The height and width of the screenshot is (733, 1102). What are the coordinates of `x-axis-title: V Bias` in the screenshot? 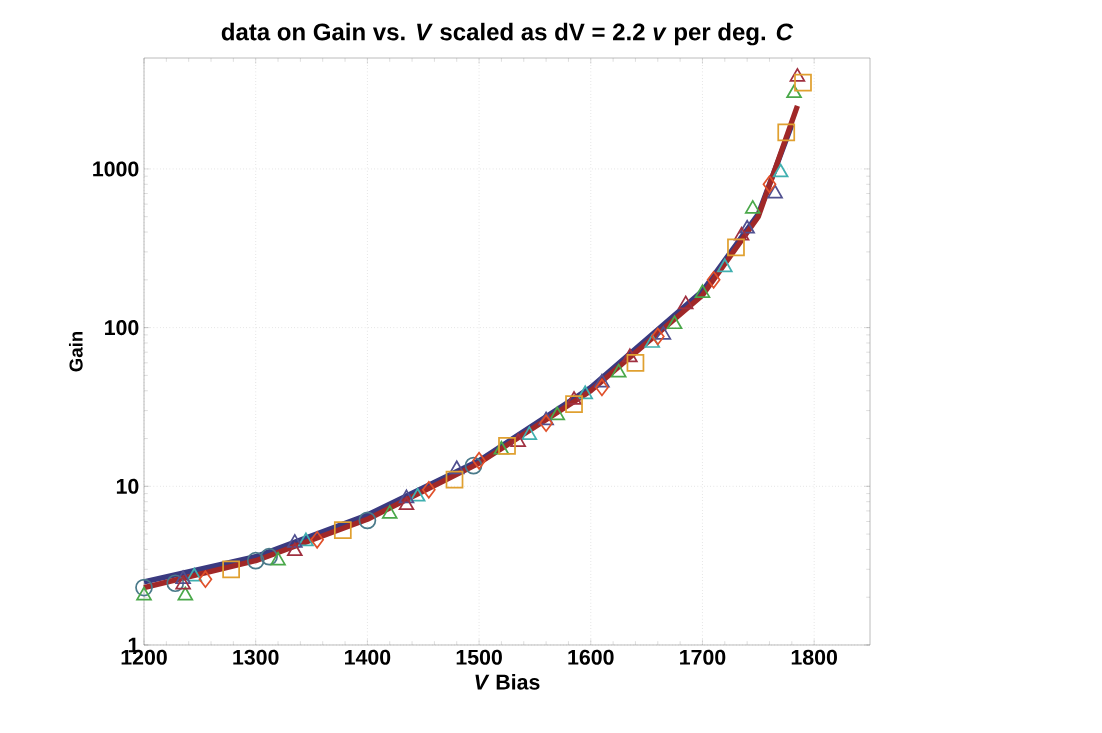 It's located at (507, 682).